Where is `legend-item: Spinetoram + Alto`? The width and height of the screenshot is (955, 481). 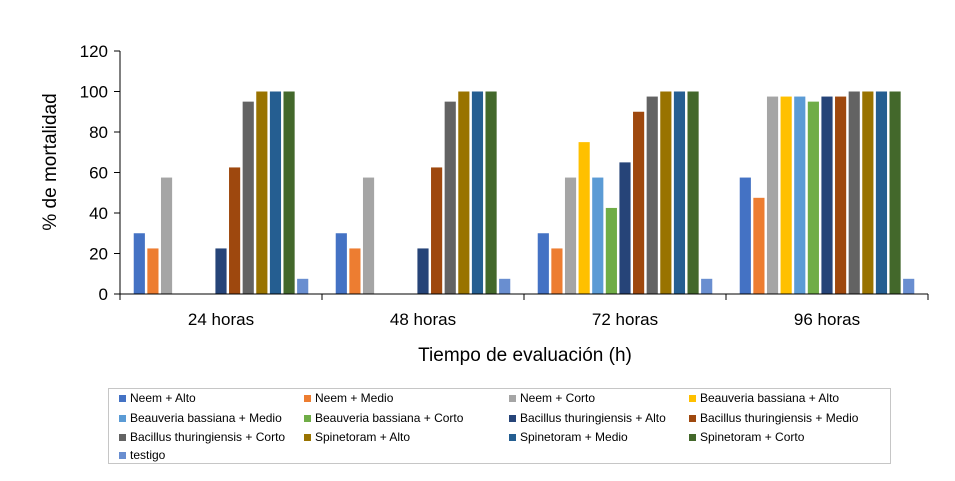
legend-item: Spinetoram + Alto is located at coordinates (357, 437).